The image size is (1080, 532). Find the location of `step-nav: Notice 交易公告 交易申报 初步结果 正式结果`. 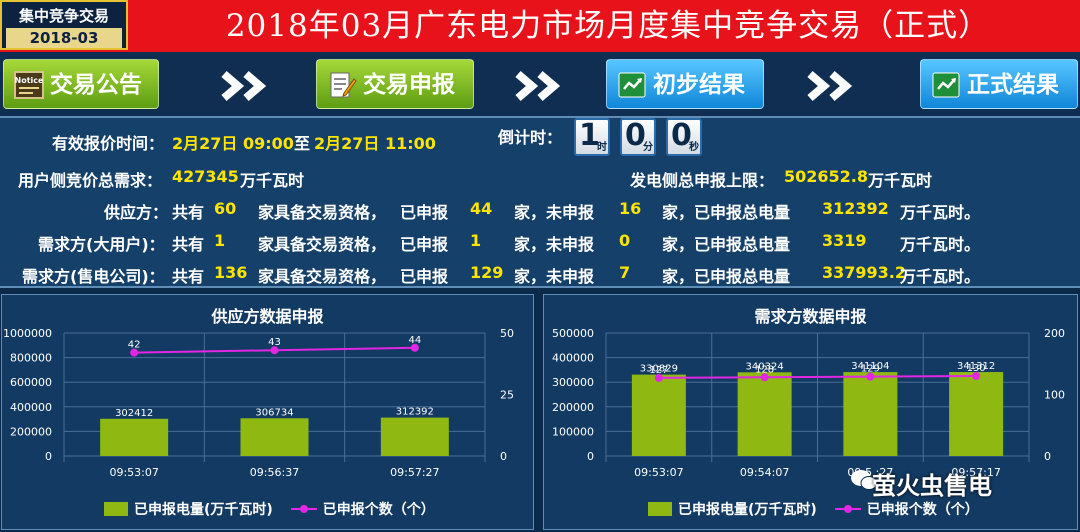

step-nav: Notice 交易公告 交易申报 初步结果 正式结果 is located at coordinates (540, 84).